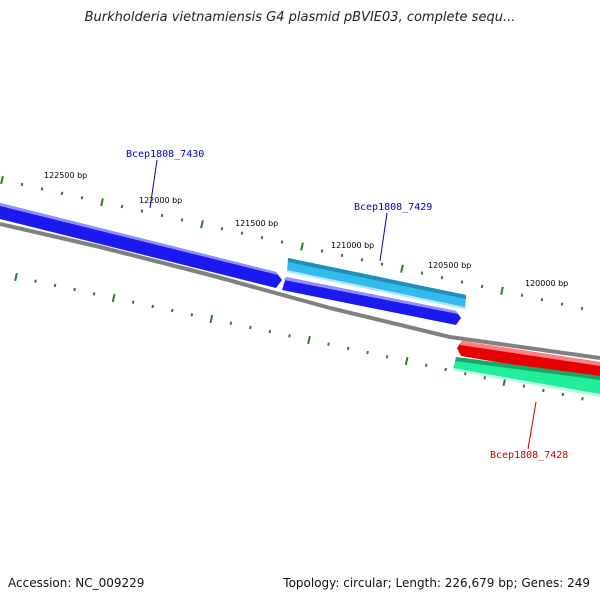 The height and width of the screenshot is (600, 600). Describe the element at coordinates (449, 265) in the screenshot. I see `tick-label-120500: 120500 bp` at that location.